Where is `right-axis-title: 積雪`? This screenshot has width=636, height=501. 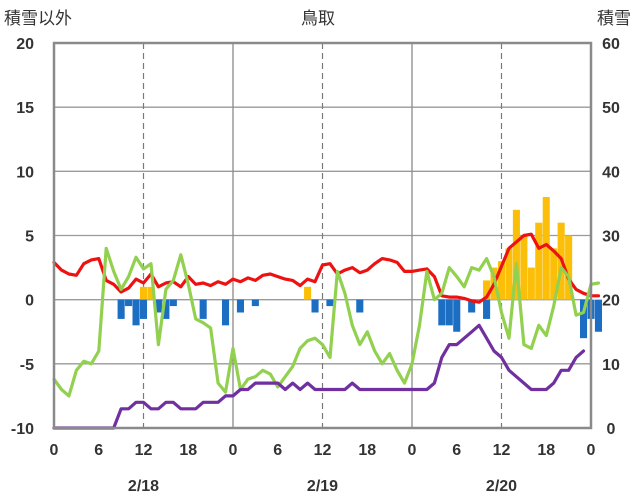
right-axis-title: 積雪 is located at coordinates (614, 18).